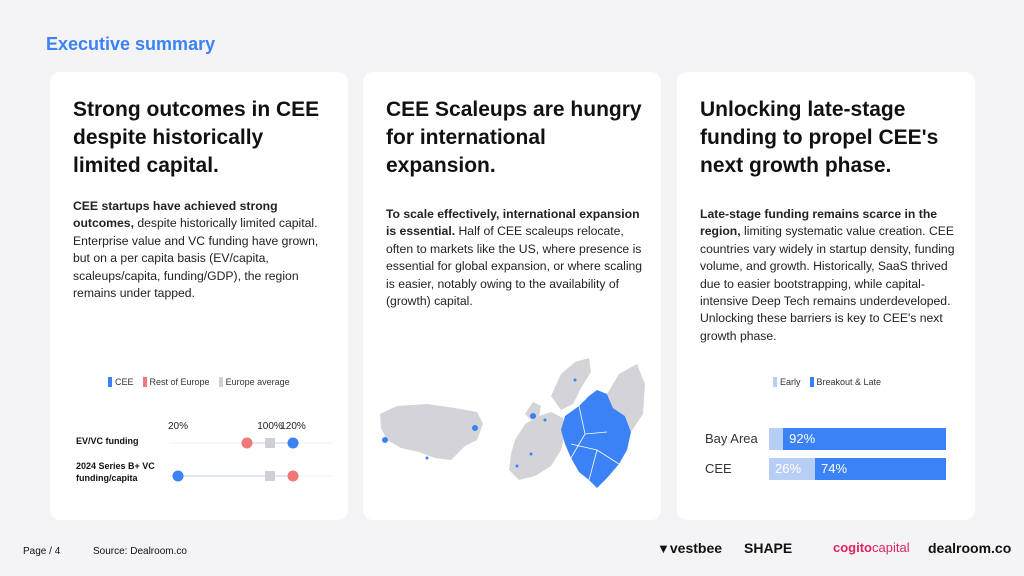  What do you see at coordinates (571, 384) in the screenshot?
I see `scandinavia-map-shape` at bounding box center [571, 384].